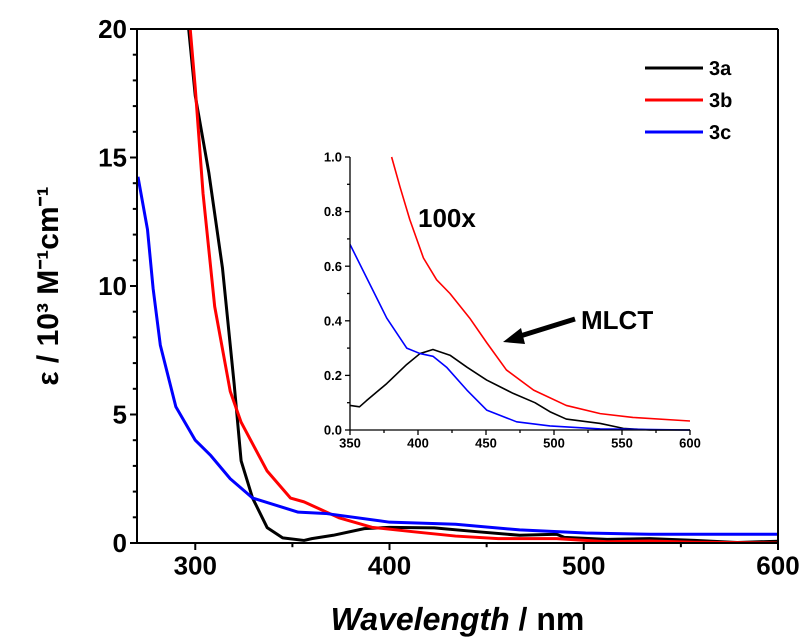 This screenshot has height=642, width=807. What do you see at coordinates (720, 69) in the screenshot?
I see `legend-label: 3a` at bounding box center [720, 69].